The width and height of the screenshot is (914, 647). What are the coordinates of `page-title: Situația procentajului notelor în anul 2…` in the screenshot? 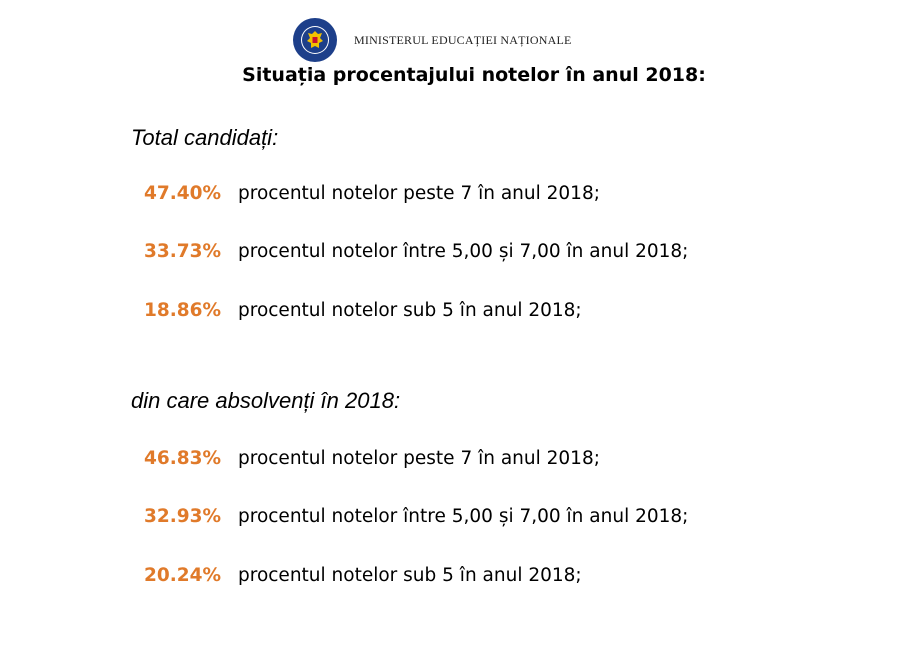 It's located at (474, 75).